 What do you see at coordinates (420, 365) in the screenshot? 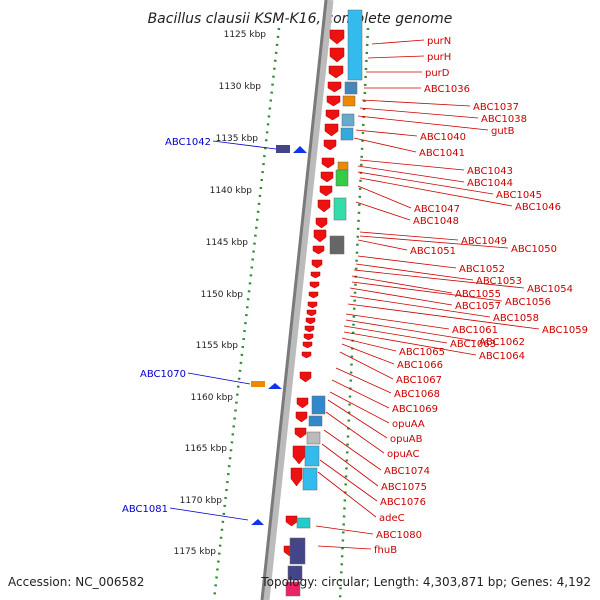
I see `gene-label-abc1066: ABC1066` at bounding box center [420, 365].